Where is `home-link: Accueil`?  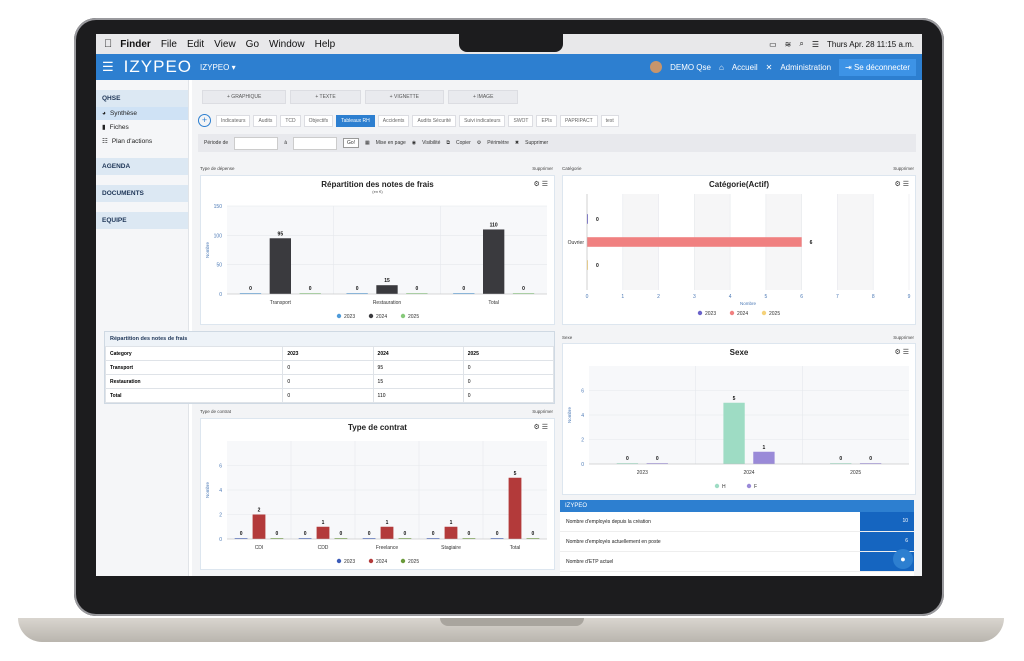 home-link: Accueil is located at coordinates (744, 67).